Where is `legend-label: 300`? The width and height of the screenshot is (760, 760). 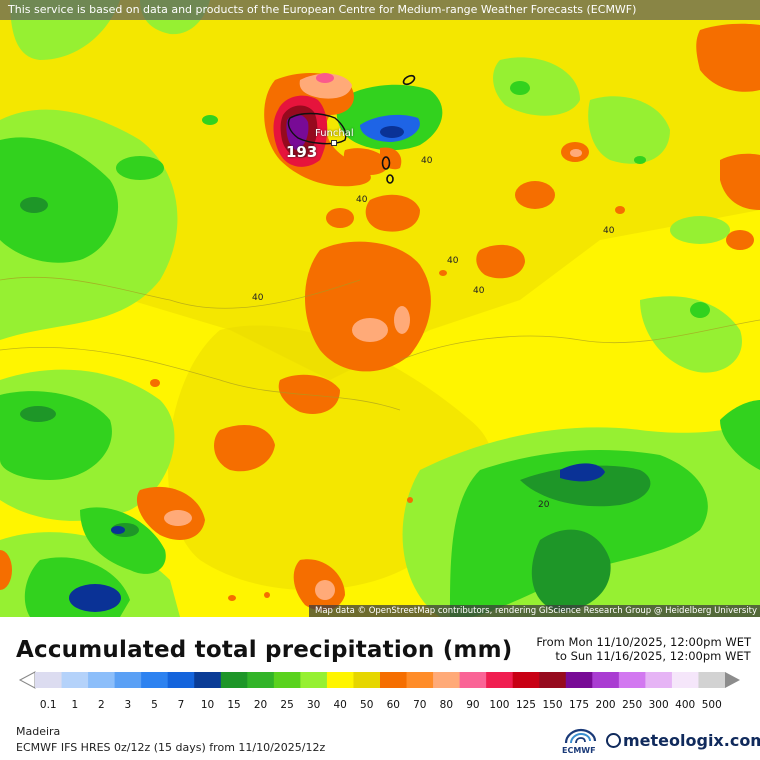 legend-label: 300 is located at coordinates (659, 705).